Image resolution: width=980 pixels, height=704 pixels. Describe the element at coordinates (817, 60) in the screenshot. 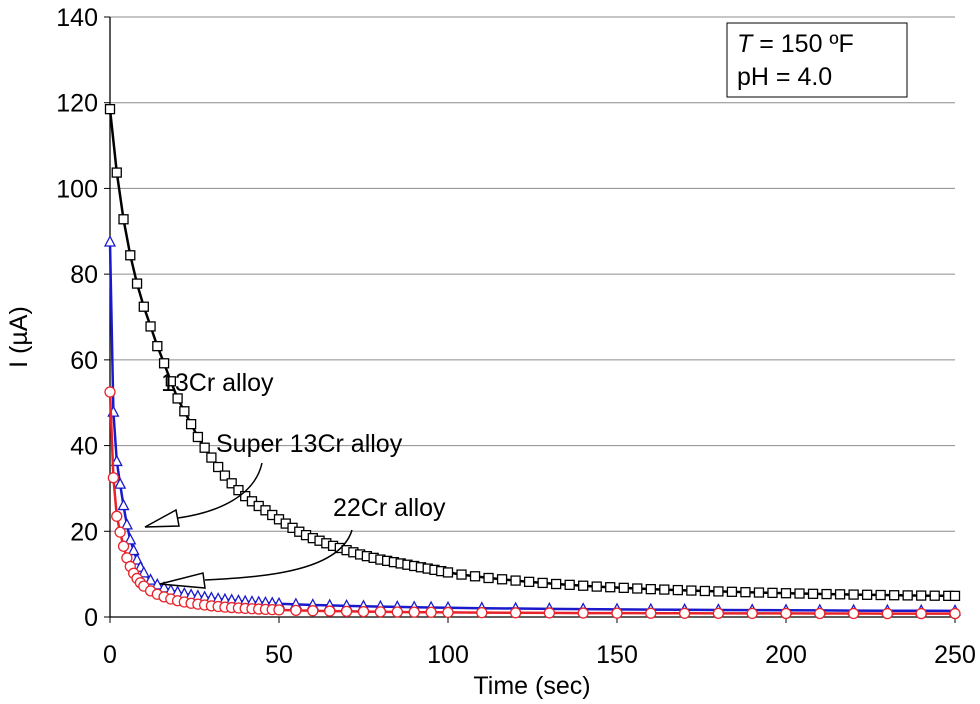

I see `conditions-box: T = 150 ºF pH = 4.0` at that location.